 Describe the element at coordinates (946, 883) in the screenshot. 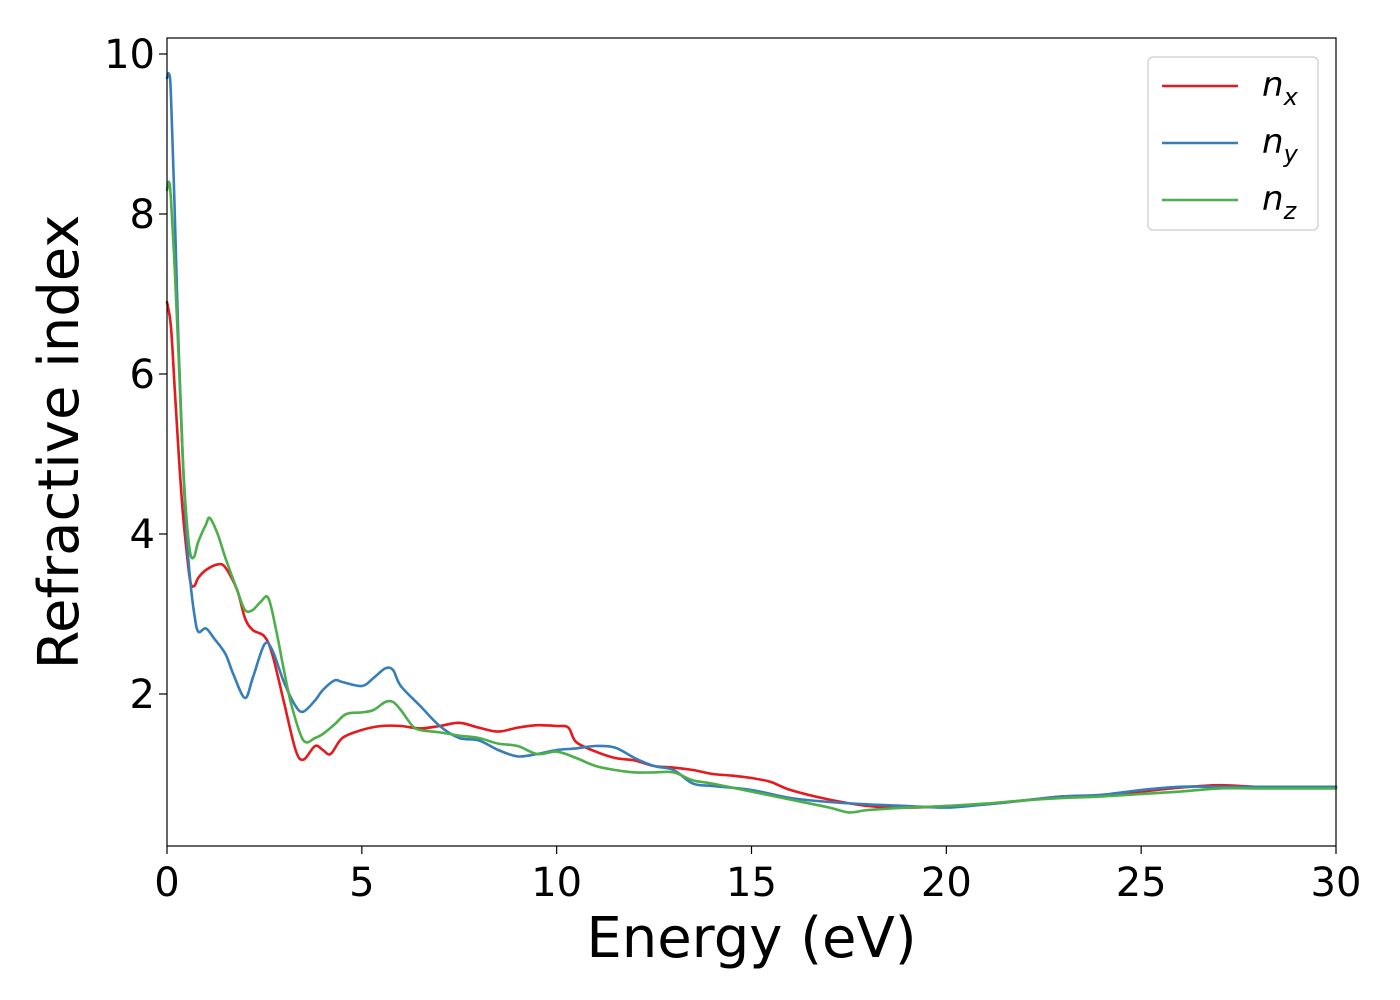

I see `x-tick-label: 20` at that location.